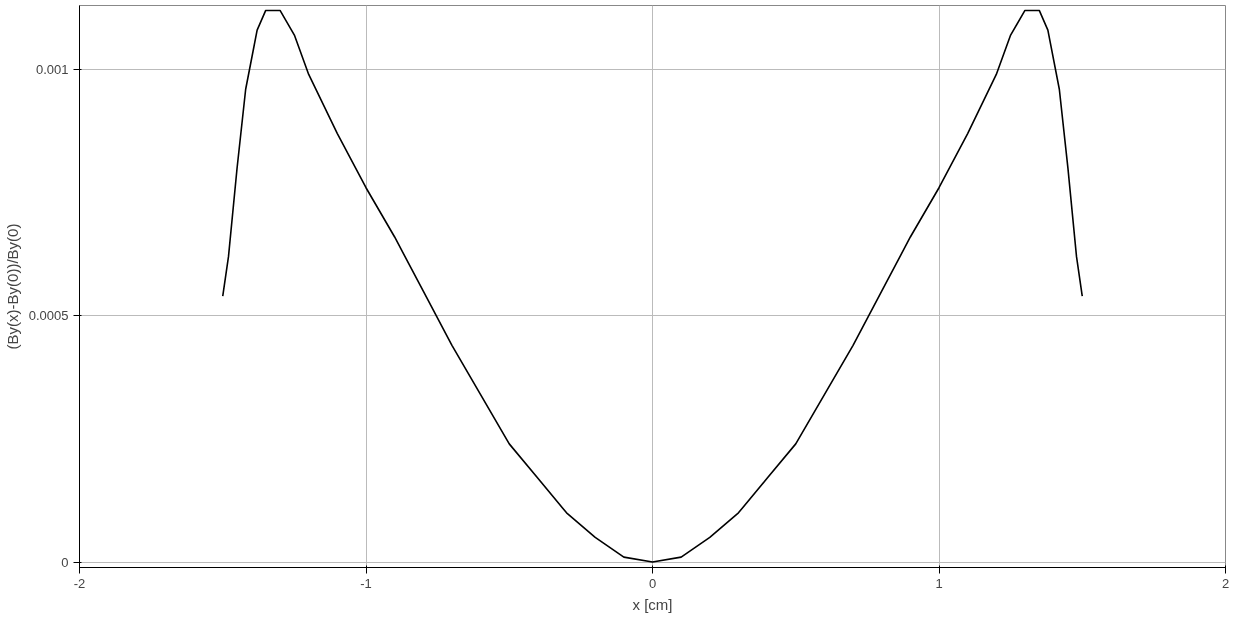 Image resolution: width=1239 pixels, height=623 pixels. Describe the element at coordinates (1225, 583) in the screenshot. I see `x-tick-label: 2` at that location.